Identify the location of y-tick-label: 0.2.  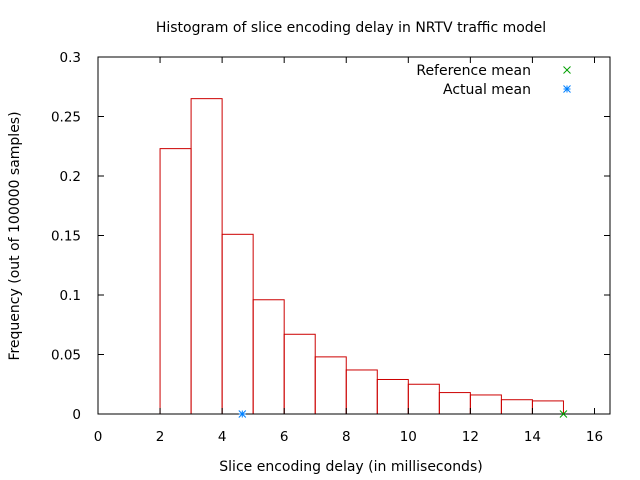
(70, 177).